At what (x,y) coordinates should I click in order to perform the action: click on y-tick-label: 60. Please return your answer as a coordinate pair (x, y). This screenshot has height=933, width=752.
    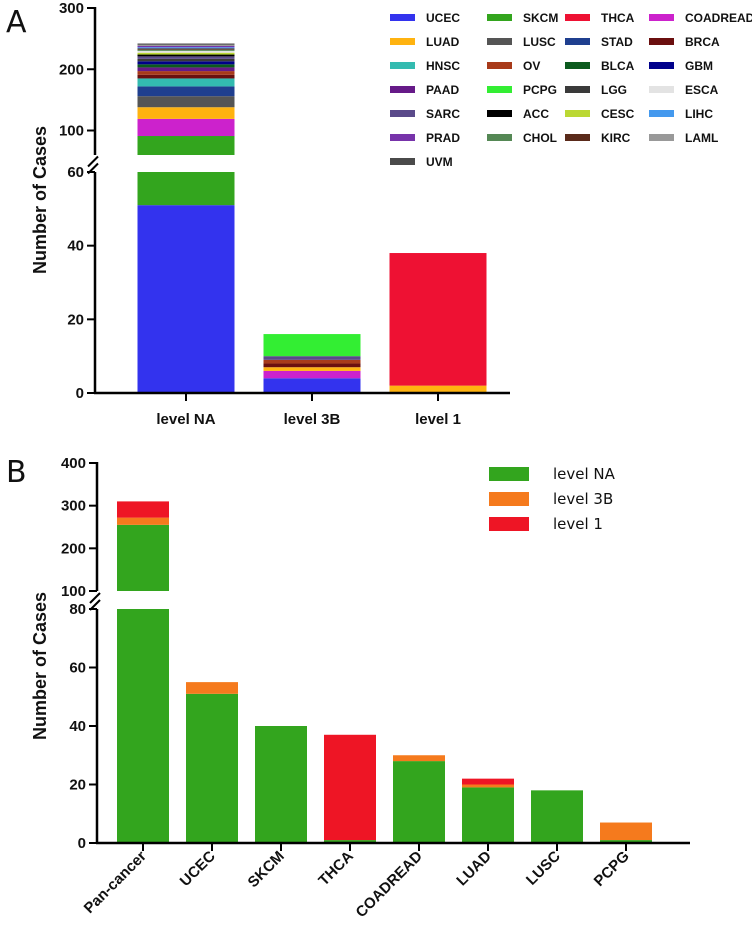
    Looking at the image, I should click on (77, 668).